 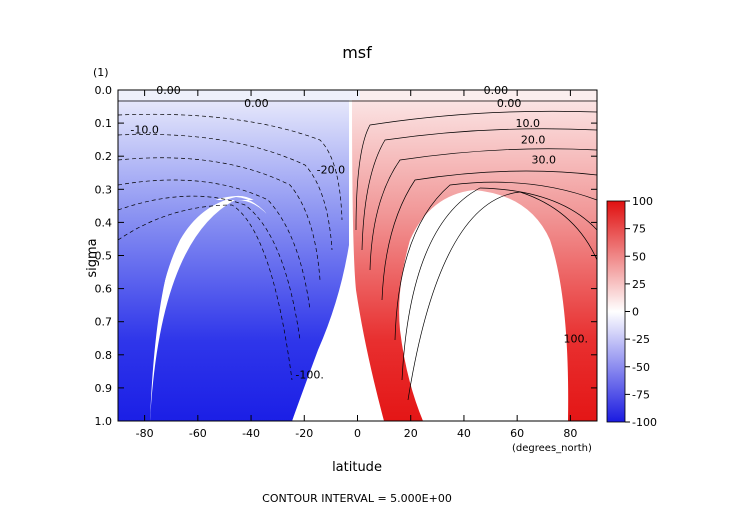 What do you see at coordinates (92, 257) in the screenshot?
I see `y-axis-label: sigma` at bounding box center [92, 257].